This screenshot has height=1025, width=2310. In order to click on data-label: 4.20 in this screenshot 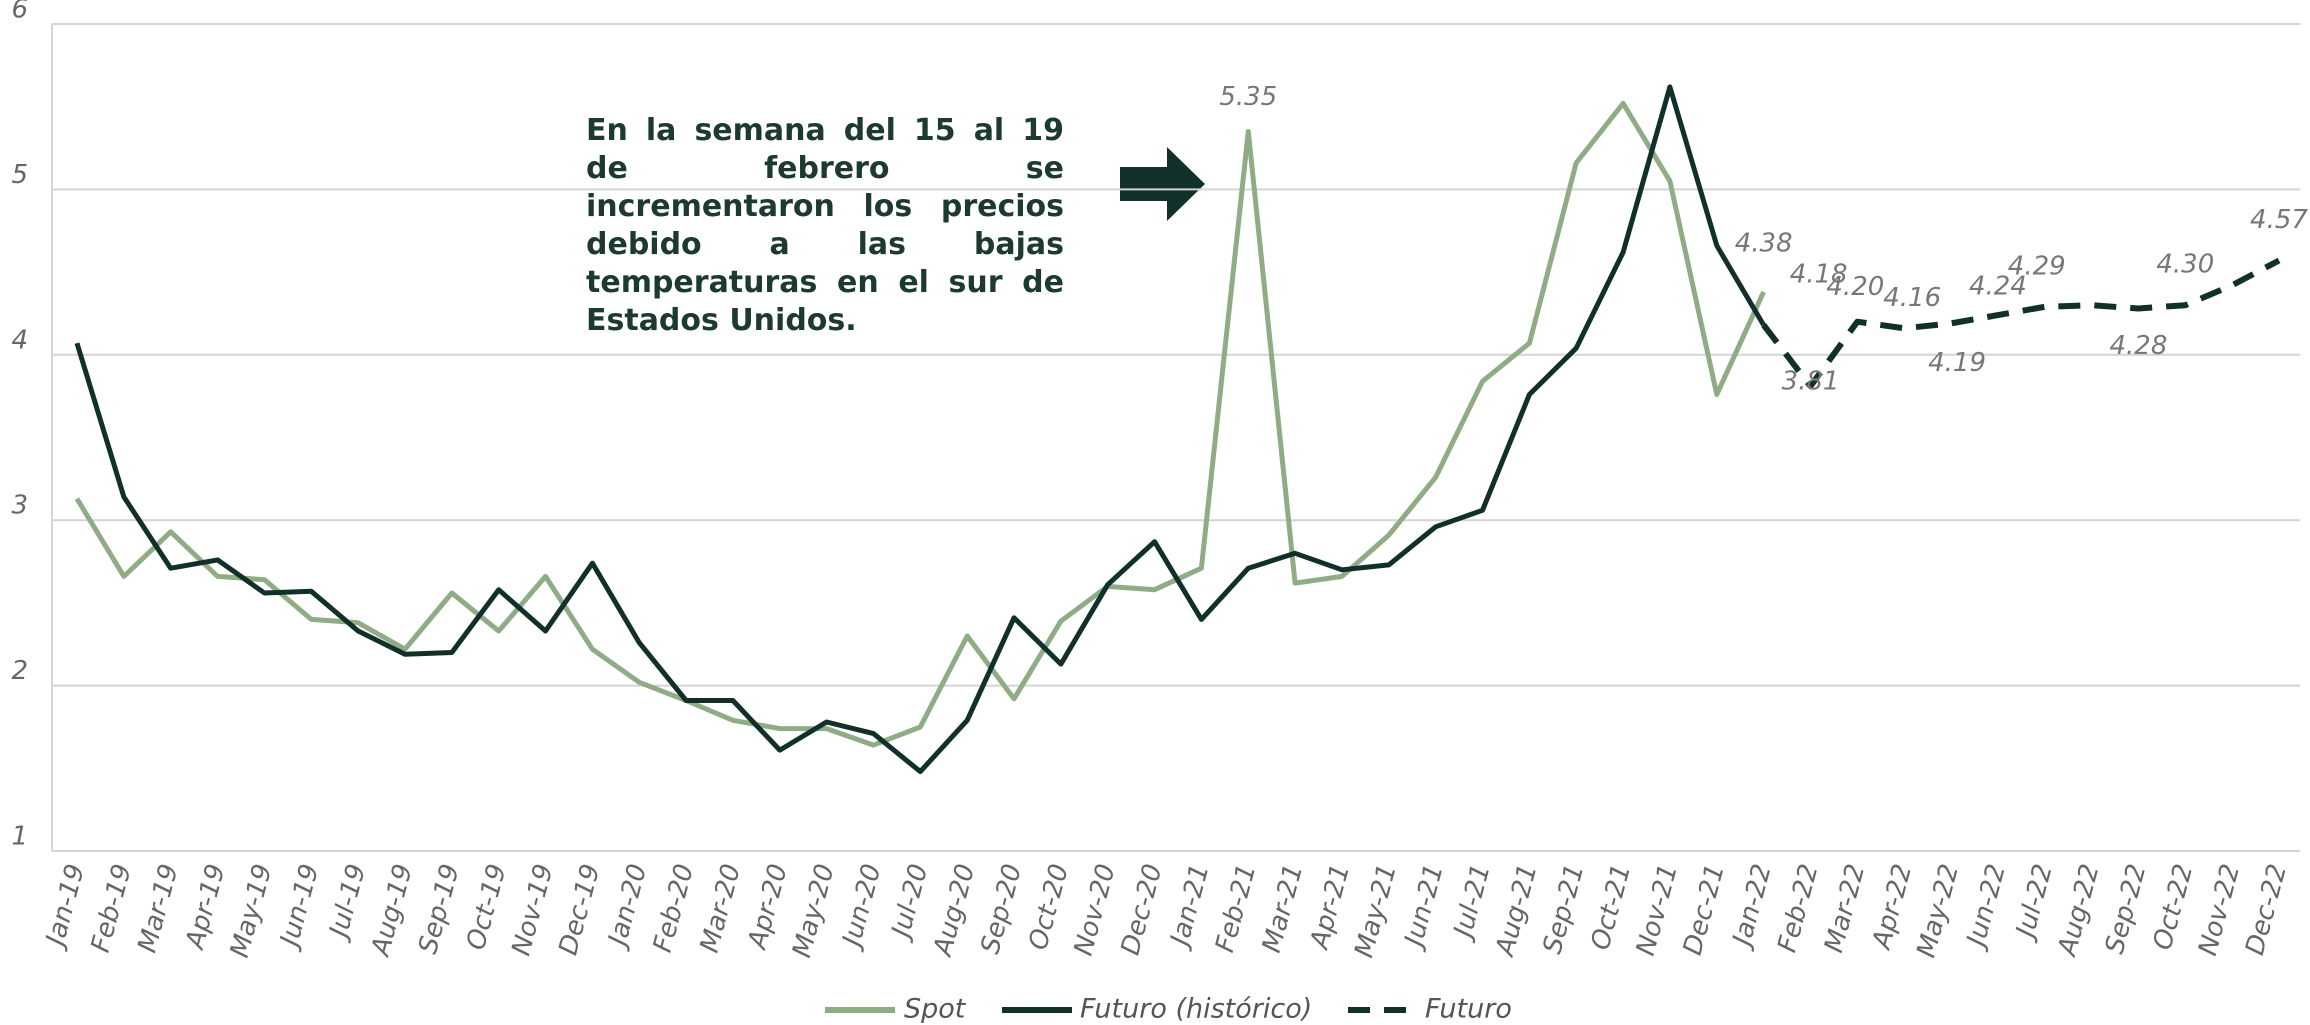, I will do `click(1855, 287)`.